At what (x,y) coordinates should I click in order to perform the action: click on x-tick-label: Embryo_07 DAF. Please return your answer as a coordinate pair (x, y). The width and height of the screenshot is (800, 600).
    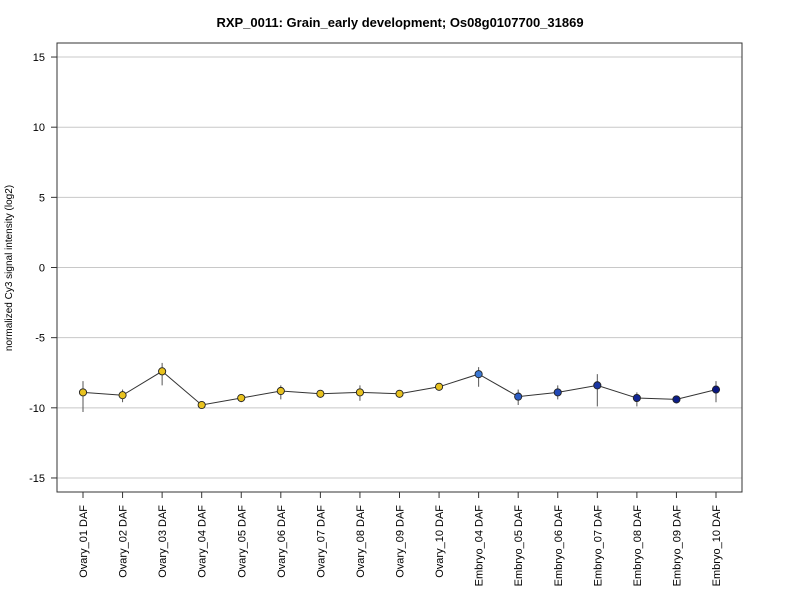
    Looking at the image, I should click on (598, 546).